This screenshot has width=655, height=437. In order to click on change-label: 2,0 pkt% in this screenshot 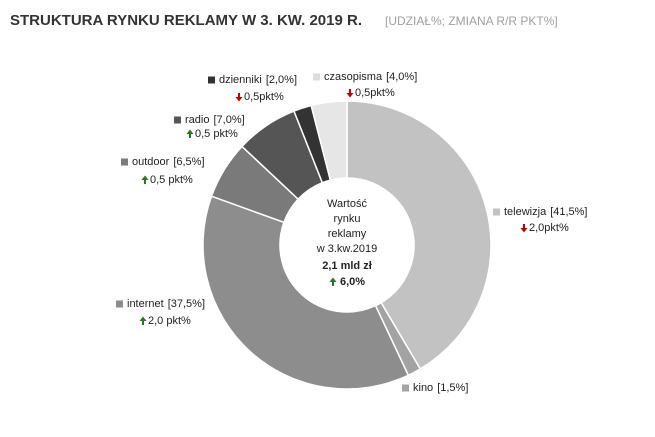, I will do `click(169, 321)`.